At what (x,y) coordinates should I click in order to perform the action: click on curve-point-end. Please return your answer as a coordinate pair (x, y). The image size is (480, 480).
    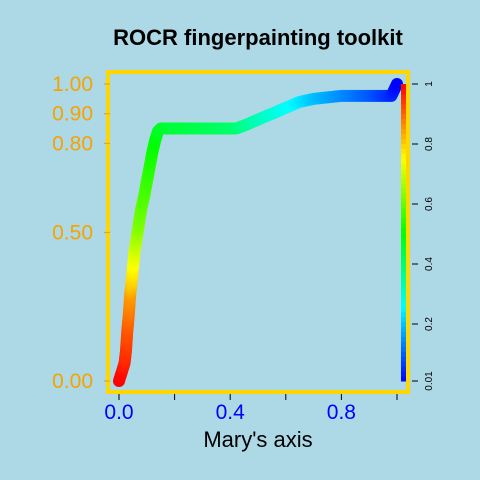
    Looking at the image, I should click on (397, 84).